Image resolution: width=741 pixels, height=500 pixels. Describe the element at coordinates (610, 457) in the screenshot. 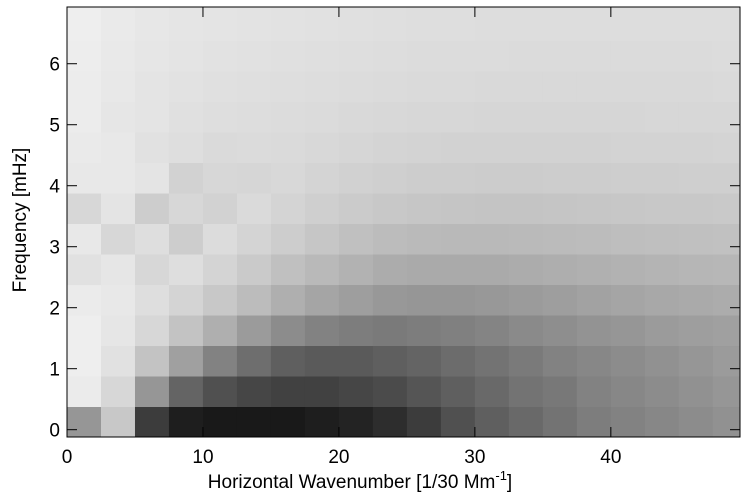

I see `x-tick-label: 40` at that location.